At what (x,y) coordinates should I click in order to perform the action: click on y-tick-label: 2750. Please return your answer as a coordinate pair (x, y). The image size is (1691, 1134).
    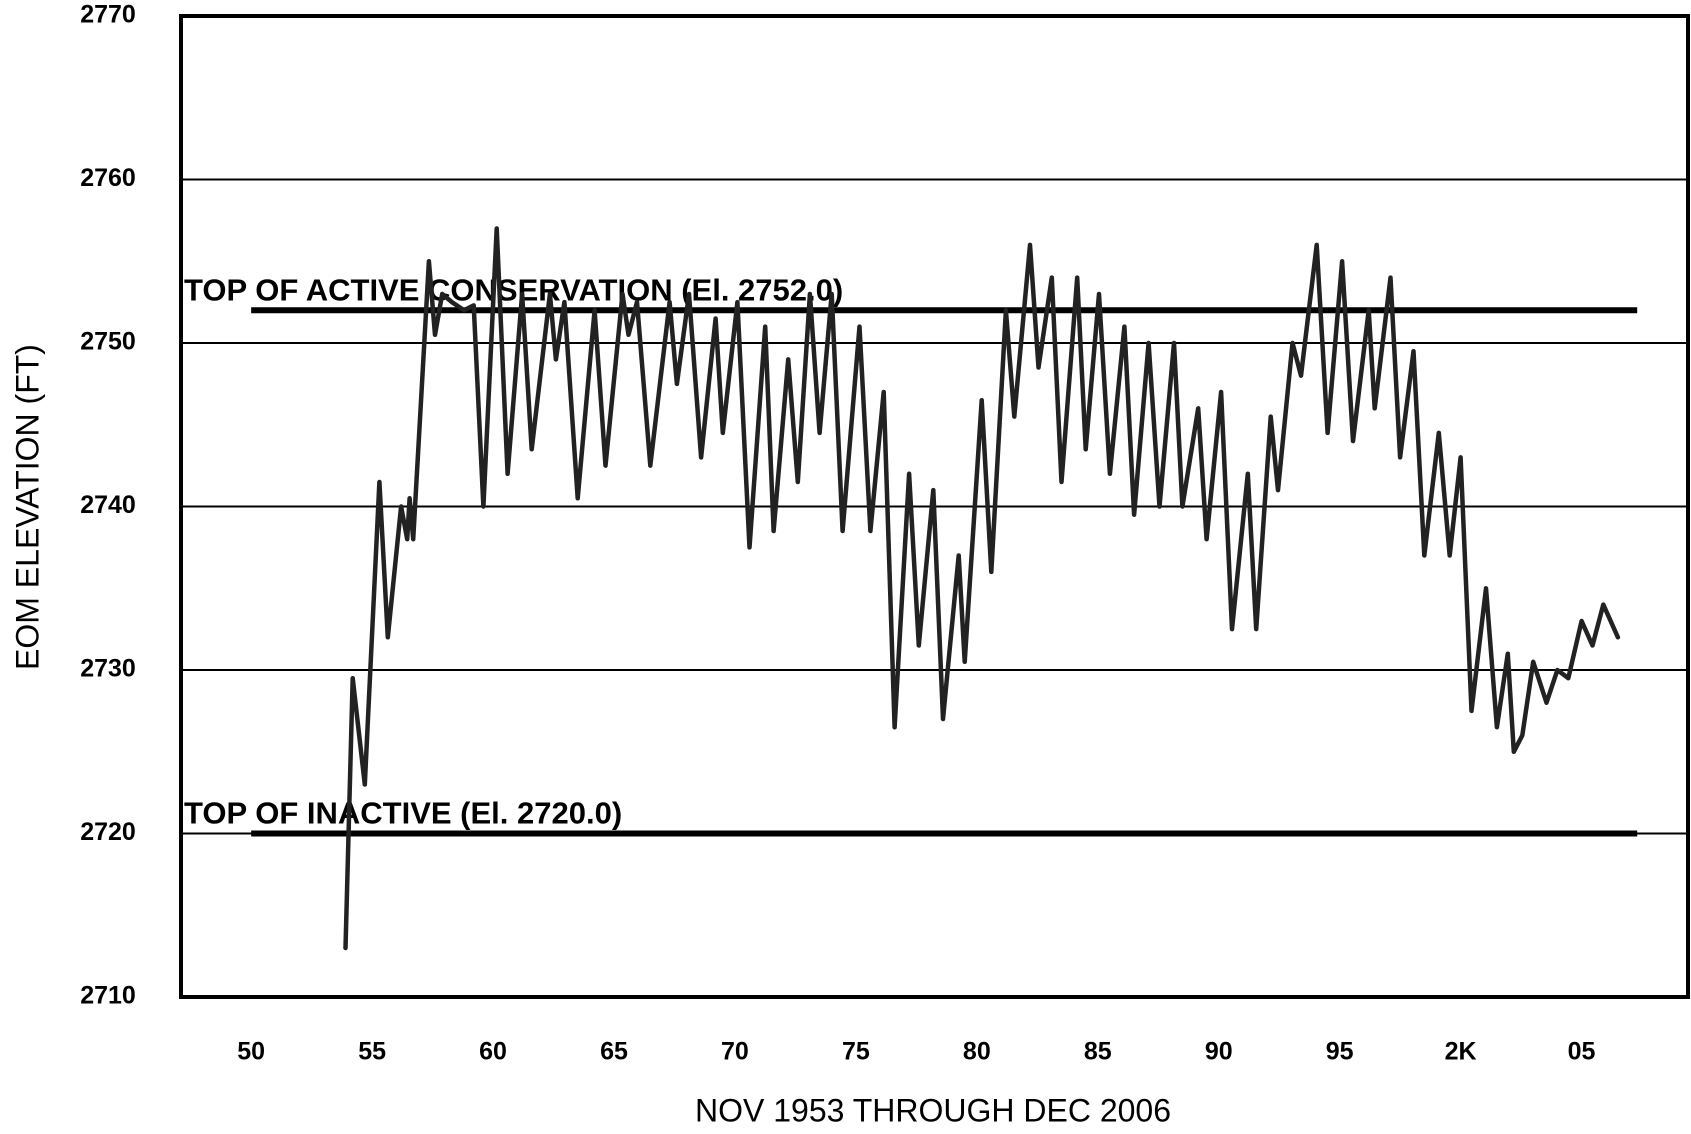
    Looking at the image, I should click on (108, 342).